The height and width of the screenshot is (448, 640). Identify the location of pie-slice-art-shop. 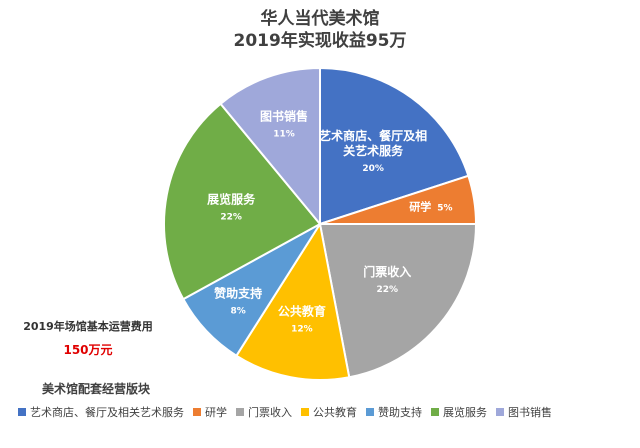
(394, 146).